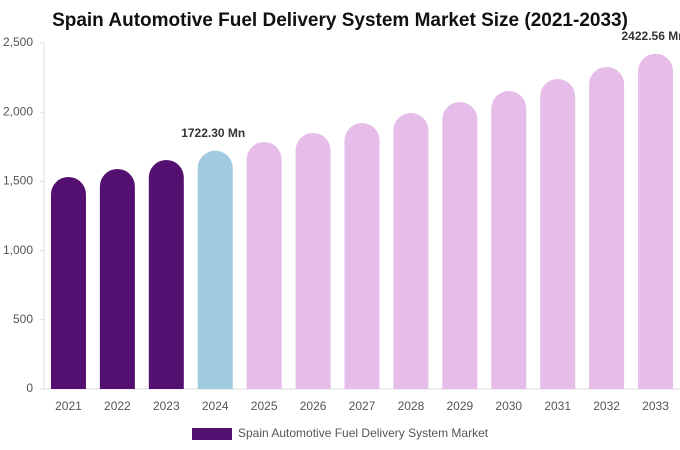 The width and height of the screenshot is (680, 450). What do you see at coordinates (264, 406) in the screenshot?
I see `x-tick-label: 2025` at bounding box center [264, 406].